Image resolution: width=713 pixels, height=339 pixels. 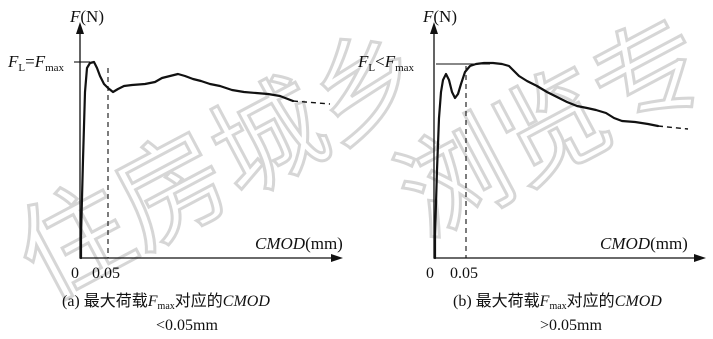 What do you see at coordinates (311, 102) in the screenshot?
I see `panel-a-curve-extension` at bounding box center [311, 102].